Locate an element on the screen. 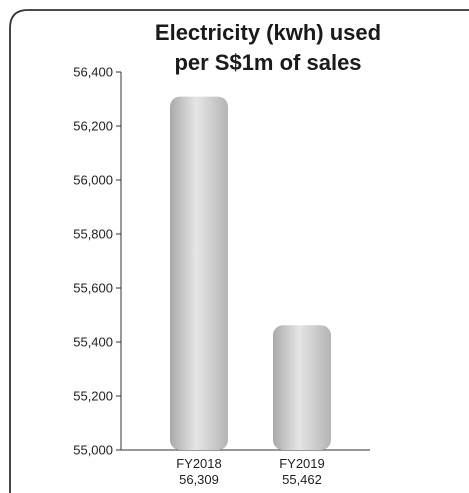 Image resolution: width=469 pixels, height=493 pixels. y-tick-label: 55,600 is located at coordinates (93, 288).